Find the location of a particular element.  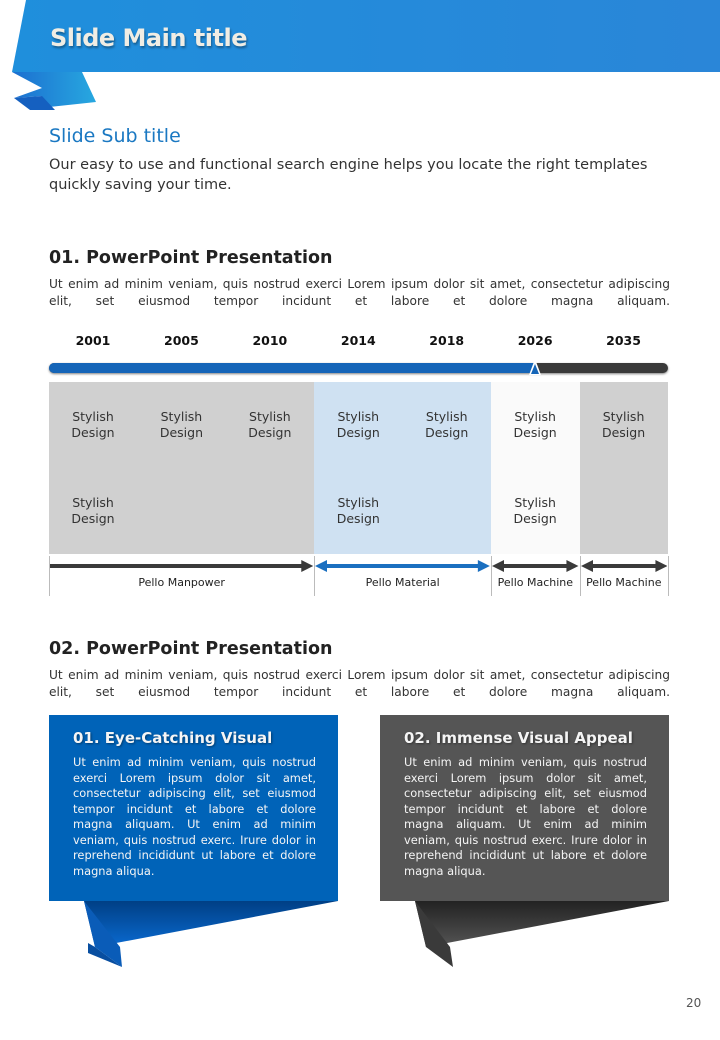

box-title: 01. Eye-Catching Visual is located at coordinates (173, 738).